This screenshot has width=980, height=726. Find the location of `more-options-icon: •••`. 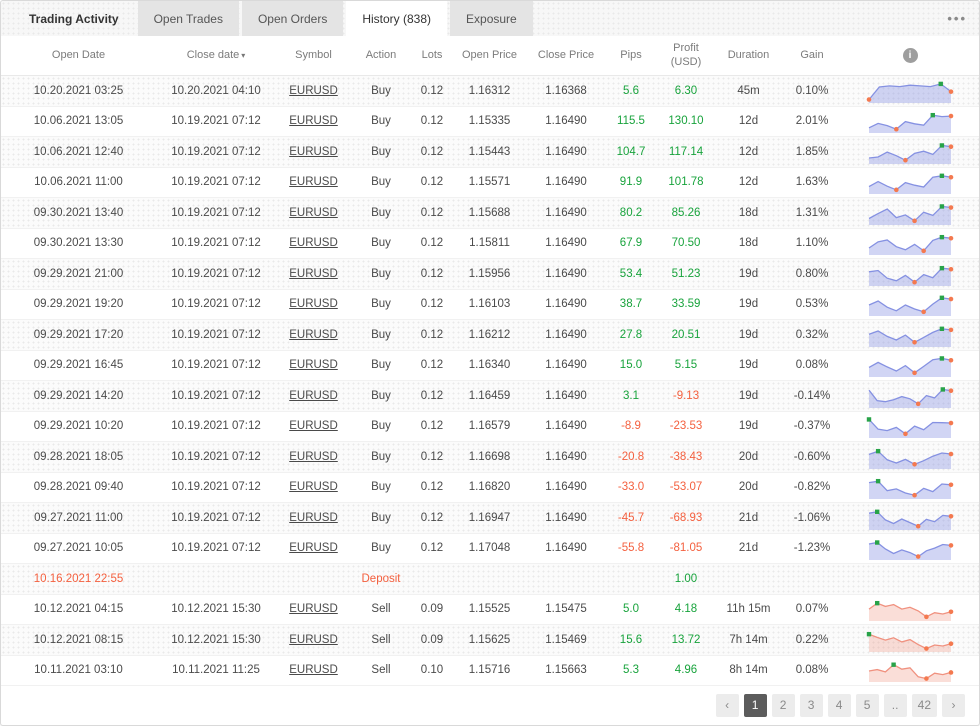

more-options-icon: ••• is located at coordinates (957, 18).